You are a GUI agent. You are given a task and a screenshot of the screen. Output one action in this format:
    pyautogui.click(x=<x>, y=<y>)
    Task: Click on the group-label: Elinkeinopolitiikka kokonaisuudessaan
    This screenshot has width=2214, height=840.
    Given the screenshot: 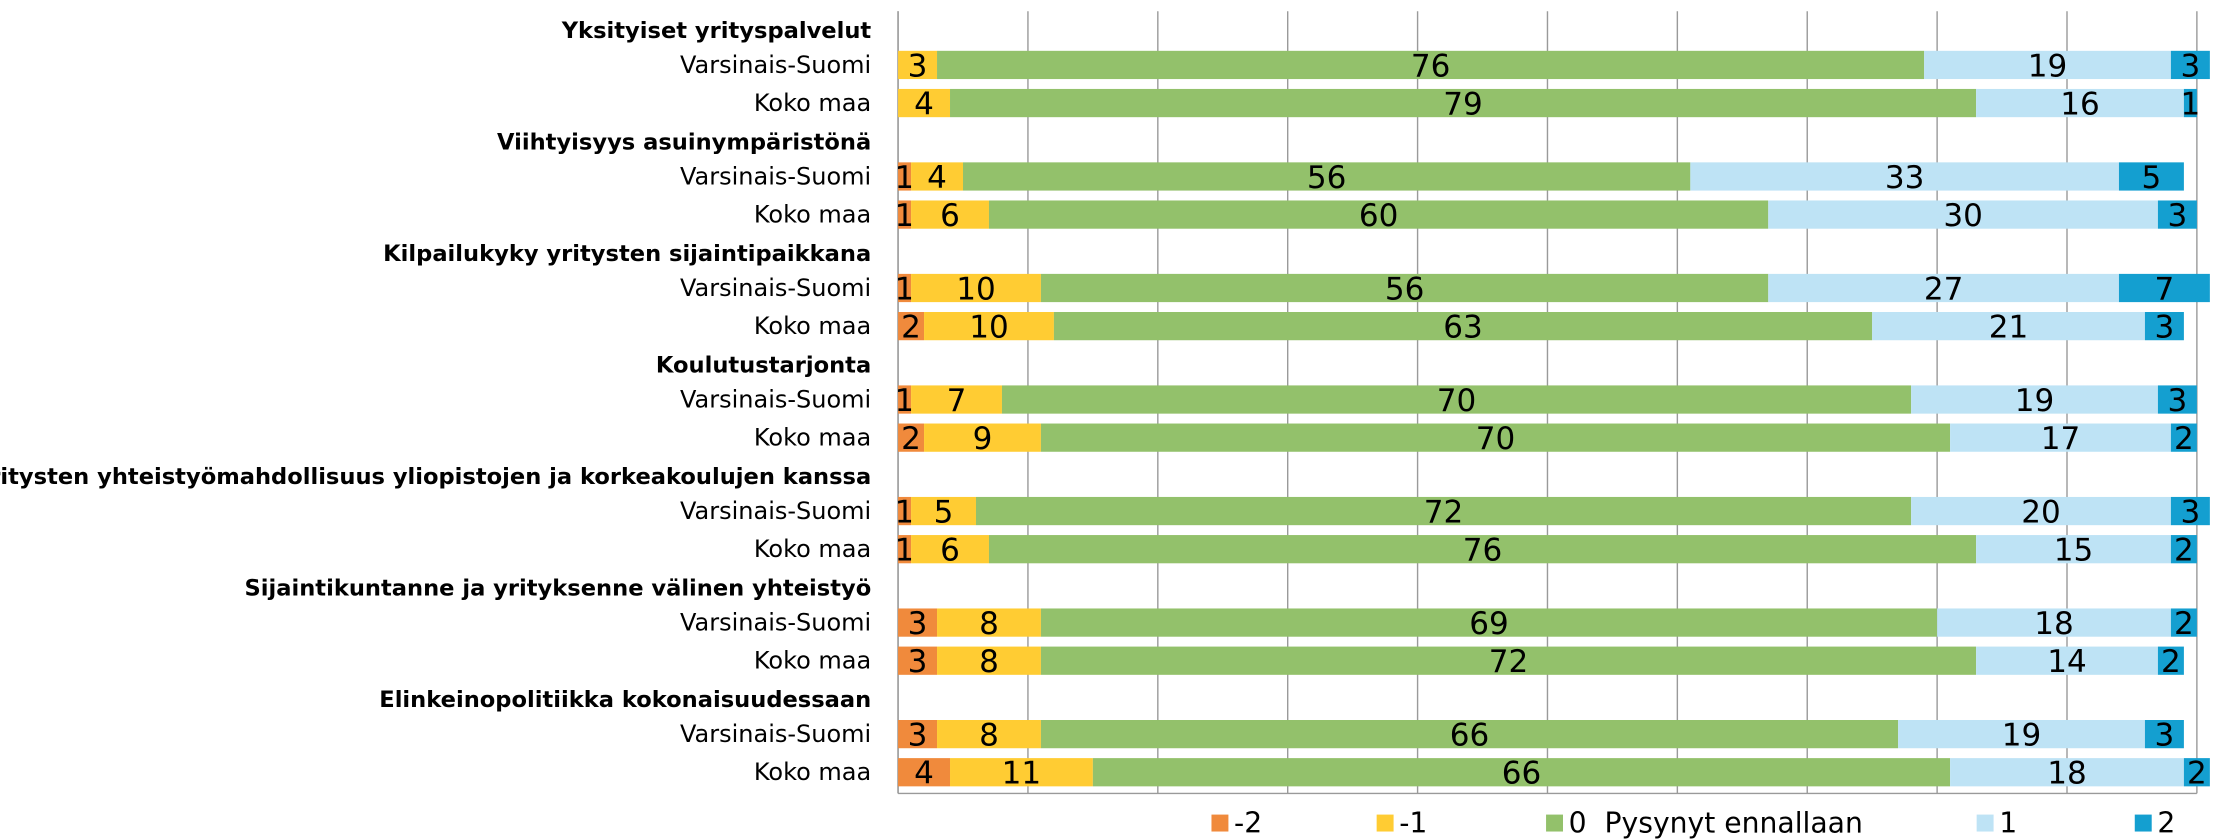 What is the action you would take?
    pyautogui.click(x=625, y=700)
    